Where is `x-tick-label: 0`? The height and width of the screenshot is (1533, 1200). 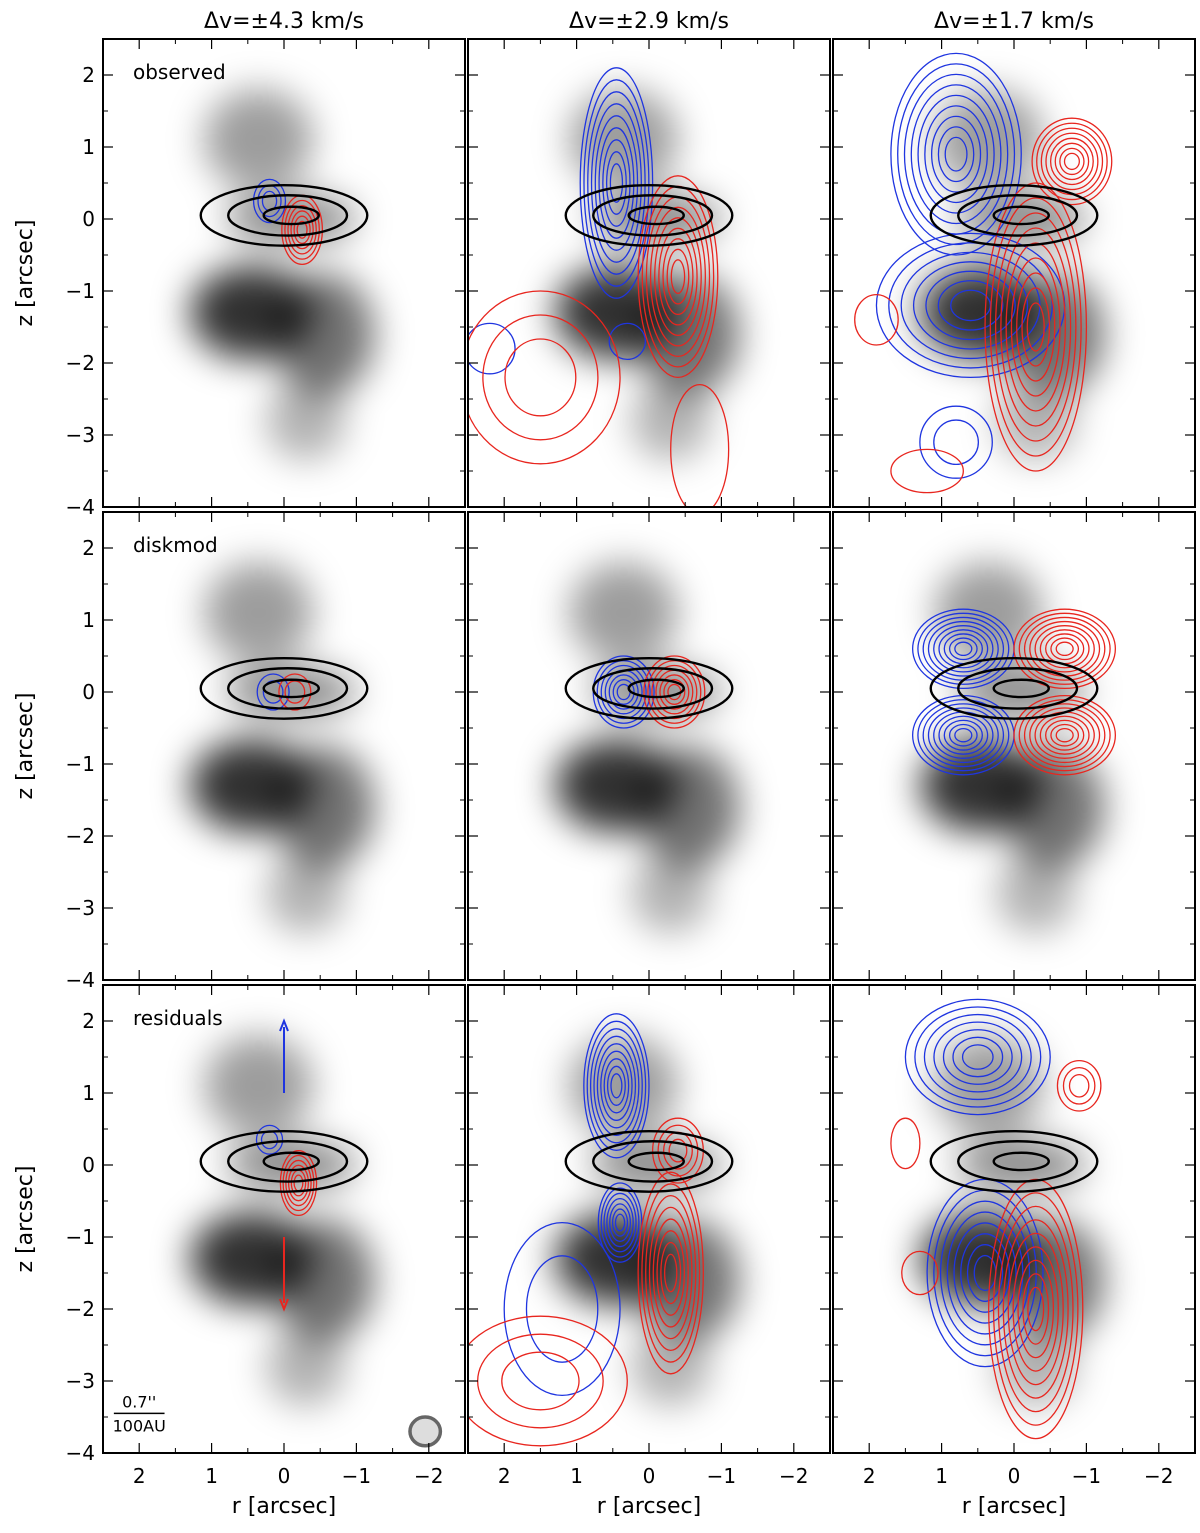 x-tick-label: 0 is located at coordinates (649, 1476).